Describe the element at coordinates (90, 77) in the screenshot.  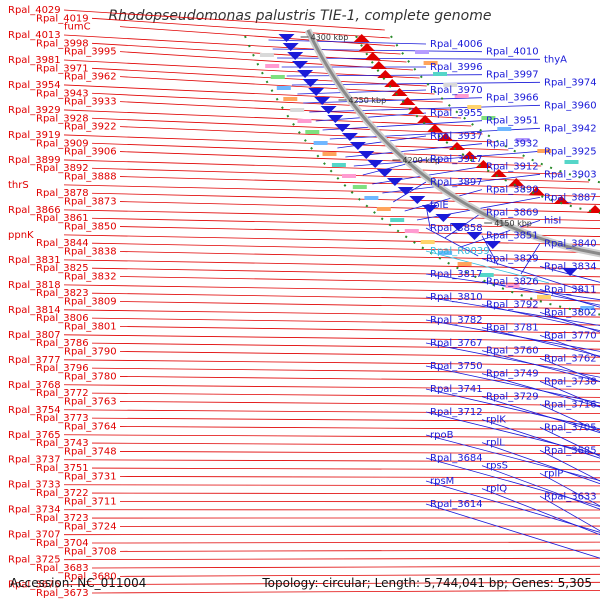
I see `label-left: Rpal_3962` at that location.